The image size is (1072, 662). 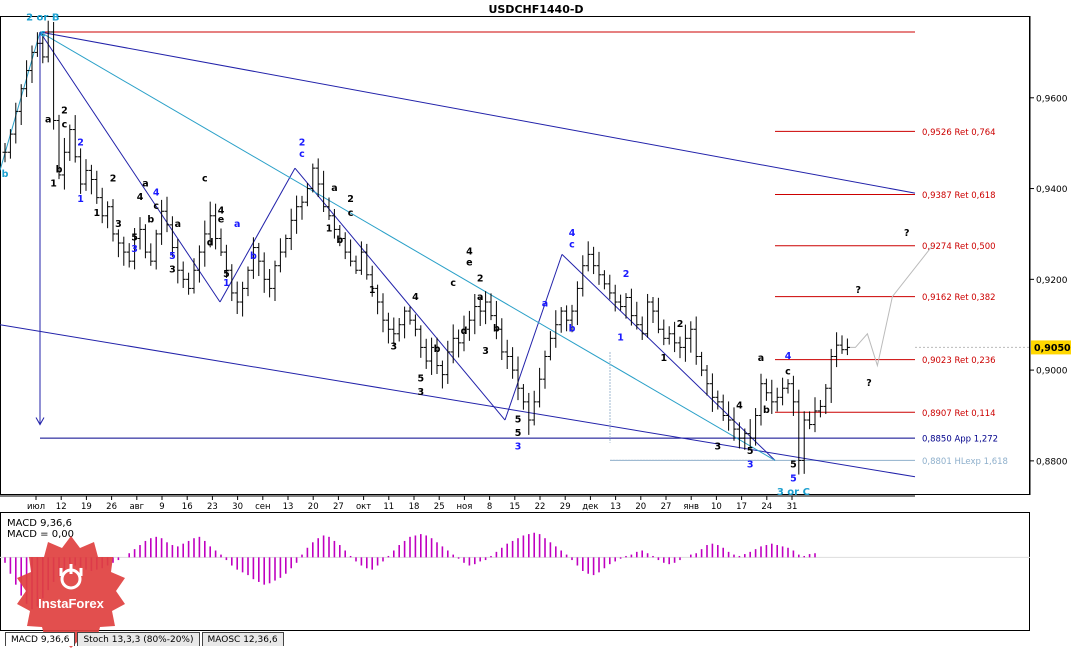 What do you see at coordinates (71, 577) in the screenshot?
I see `logo-icon` at bounding box center [71, 577].